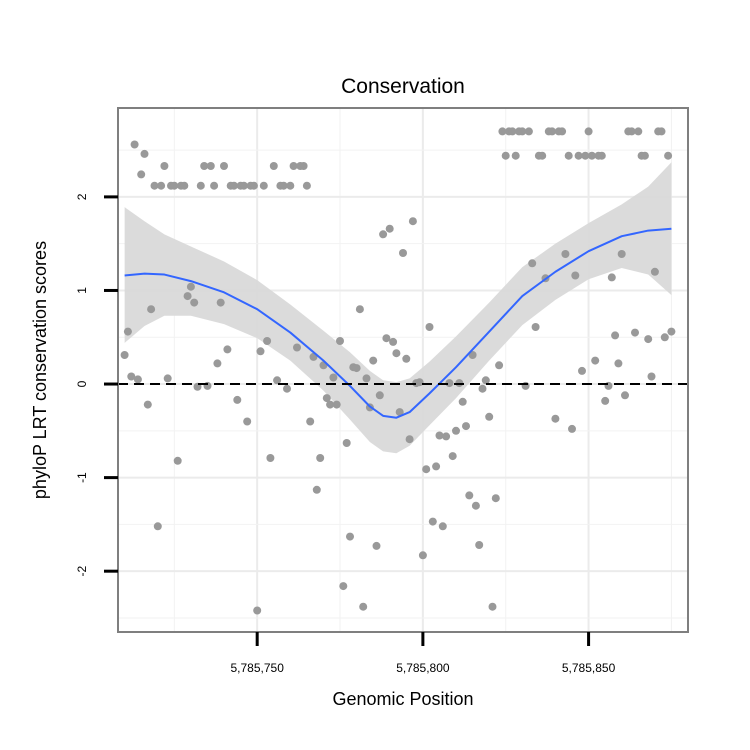 Image resolution: width=750 pixels, height=750 pixels. I want to click on x-axis: 5,785,750 5,785,800 5,785,850, so click(423, 653).